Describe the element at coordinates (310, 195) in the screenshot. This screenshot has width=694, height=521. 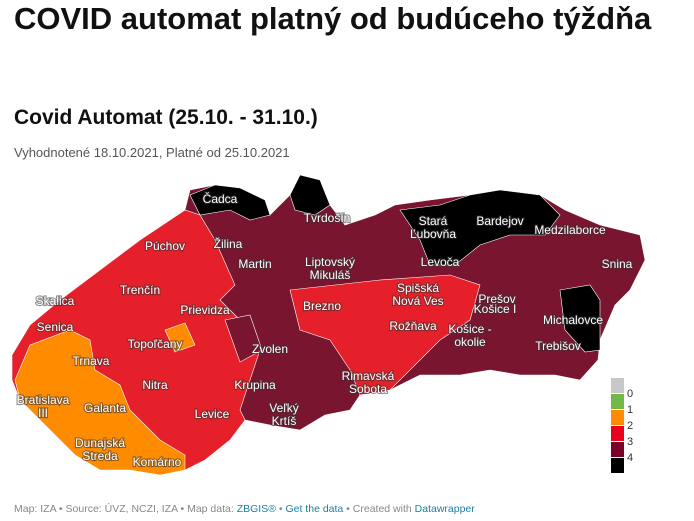
I see `region-black-tvrdosin` at that location.